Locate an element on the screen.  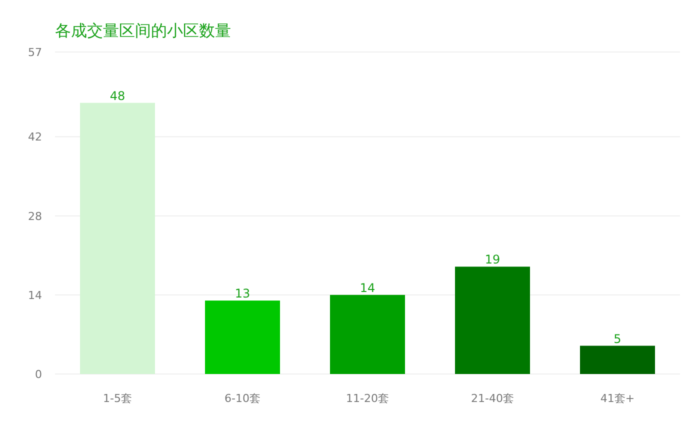
x-tick-label: 6-10套 is located at coordinates (242, 398).